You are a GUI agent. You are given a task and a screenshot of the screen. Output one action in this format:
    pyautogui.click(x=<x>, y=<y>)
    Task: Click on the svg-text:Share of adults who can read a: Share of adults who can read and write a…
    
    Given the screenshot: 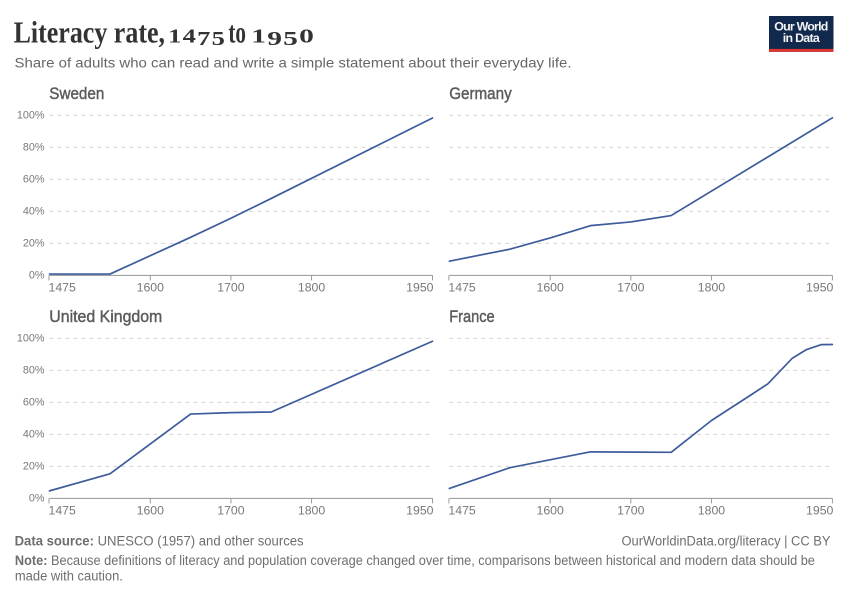 What is the action you would take?
    pyautogui.click(x=293, y=63)
    